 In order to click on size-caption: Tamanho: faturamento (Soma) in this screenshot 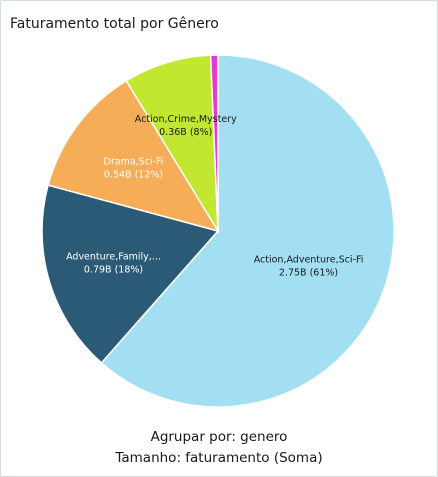, I will do `click(219, 458)`.